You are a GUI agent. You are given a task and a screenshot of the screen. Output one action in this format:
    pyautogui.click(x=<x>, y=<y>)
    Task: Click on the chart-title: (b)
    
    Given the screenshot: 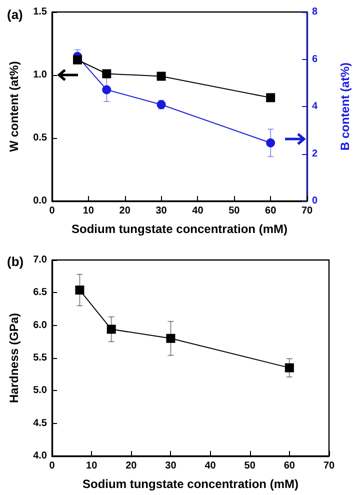 What is the action you would take?
    pyautogui.click(x=15, y=261)
    